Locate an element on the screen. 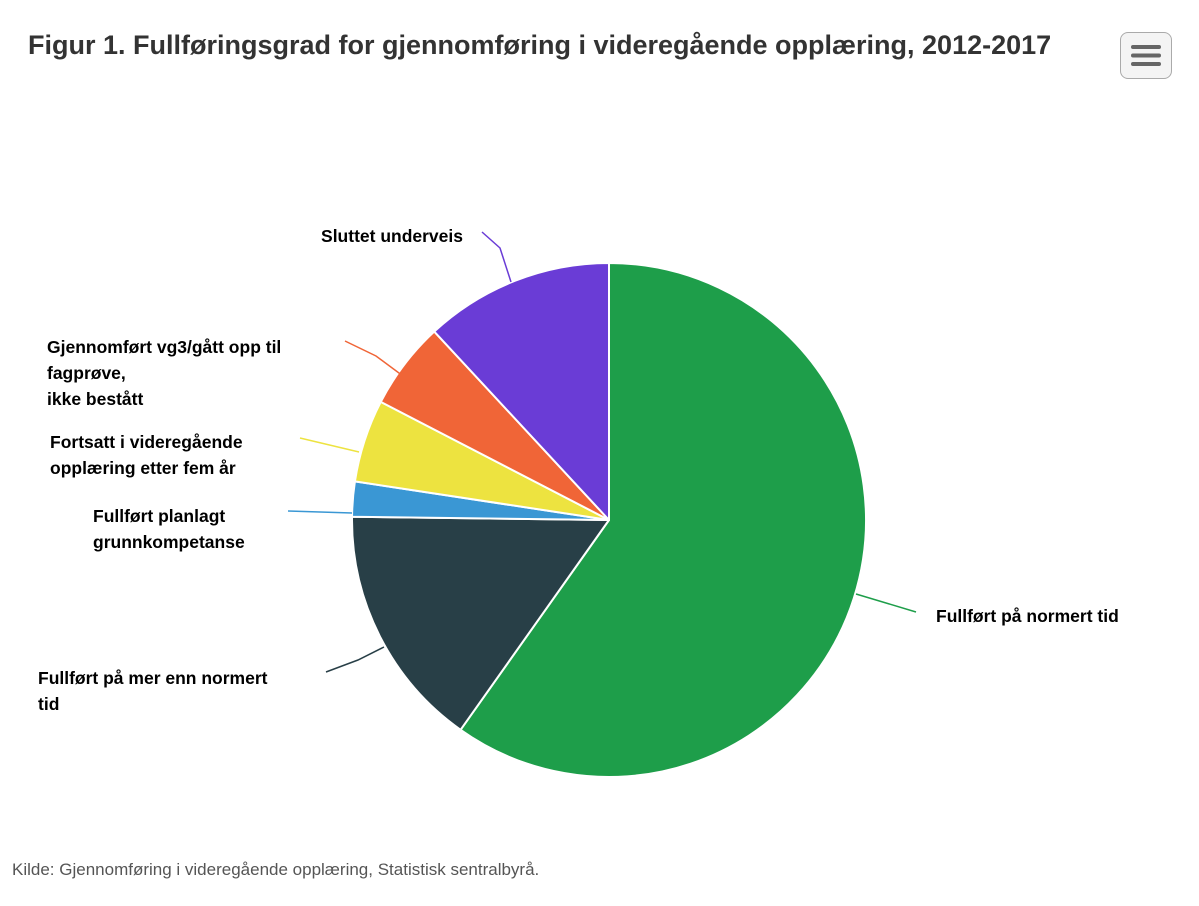  slice-label-line: grunnkompetanse is located at coordinates (169, 542).